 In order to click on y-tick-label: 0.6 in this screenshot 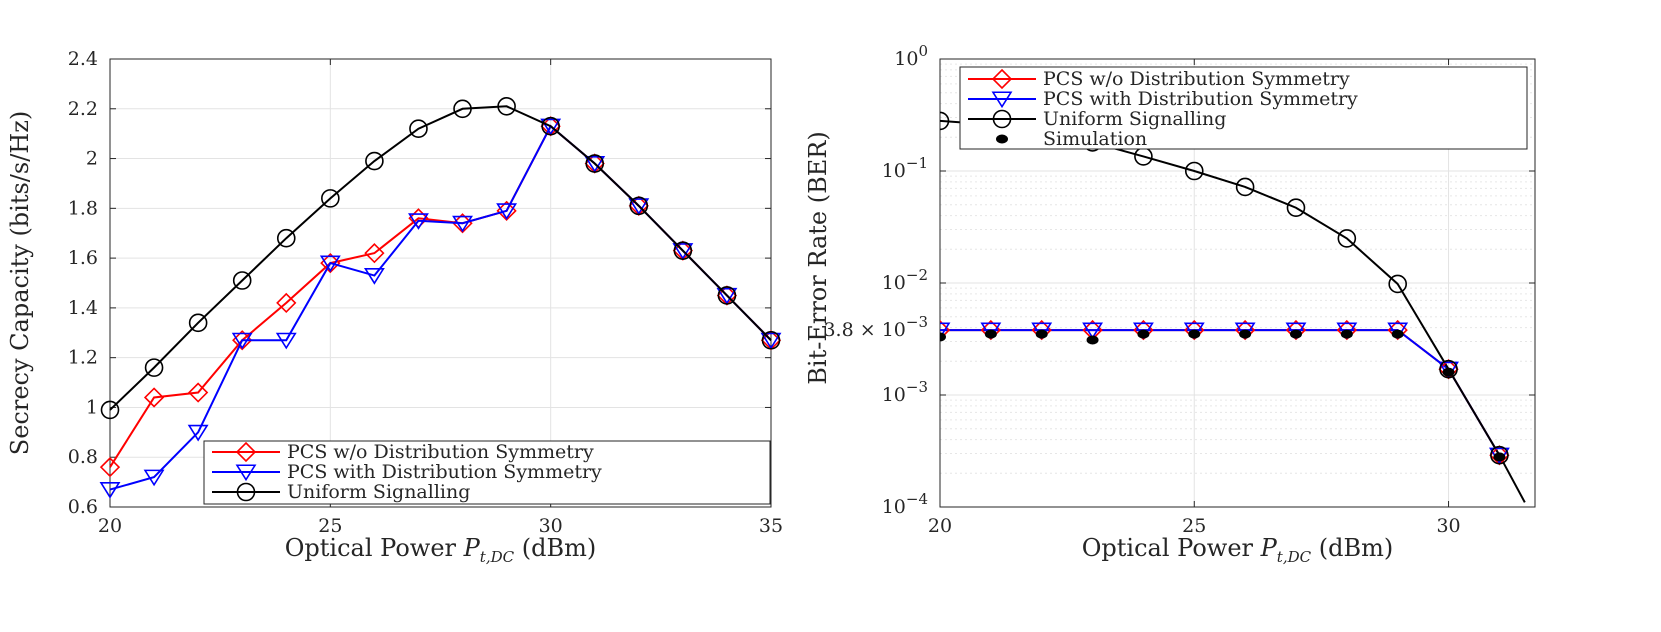, I will do `click(83, 507)`.